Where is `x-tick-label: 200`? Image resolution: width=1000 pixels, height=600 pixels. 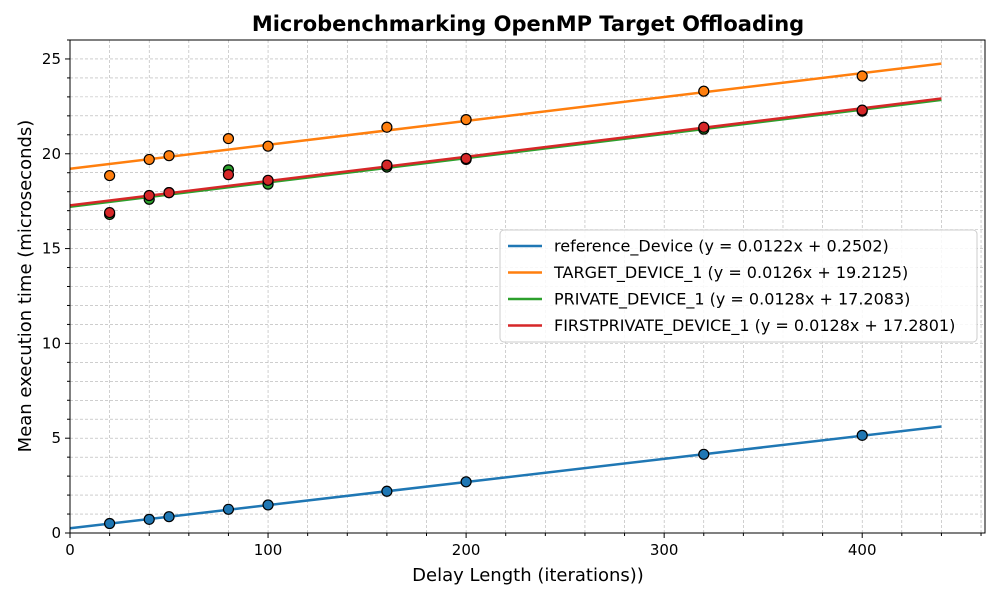 x-tick-label: 200 is located at coordinates (466, 550).